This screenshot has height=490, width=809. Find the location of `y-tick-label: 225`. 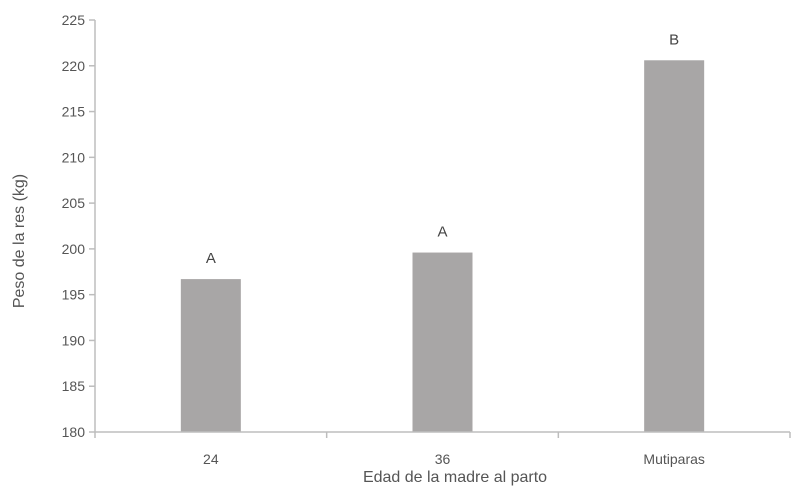

y-tick-label: 225 is located at coordinates (74, 20).